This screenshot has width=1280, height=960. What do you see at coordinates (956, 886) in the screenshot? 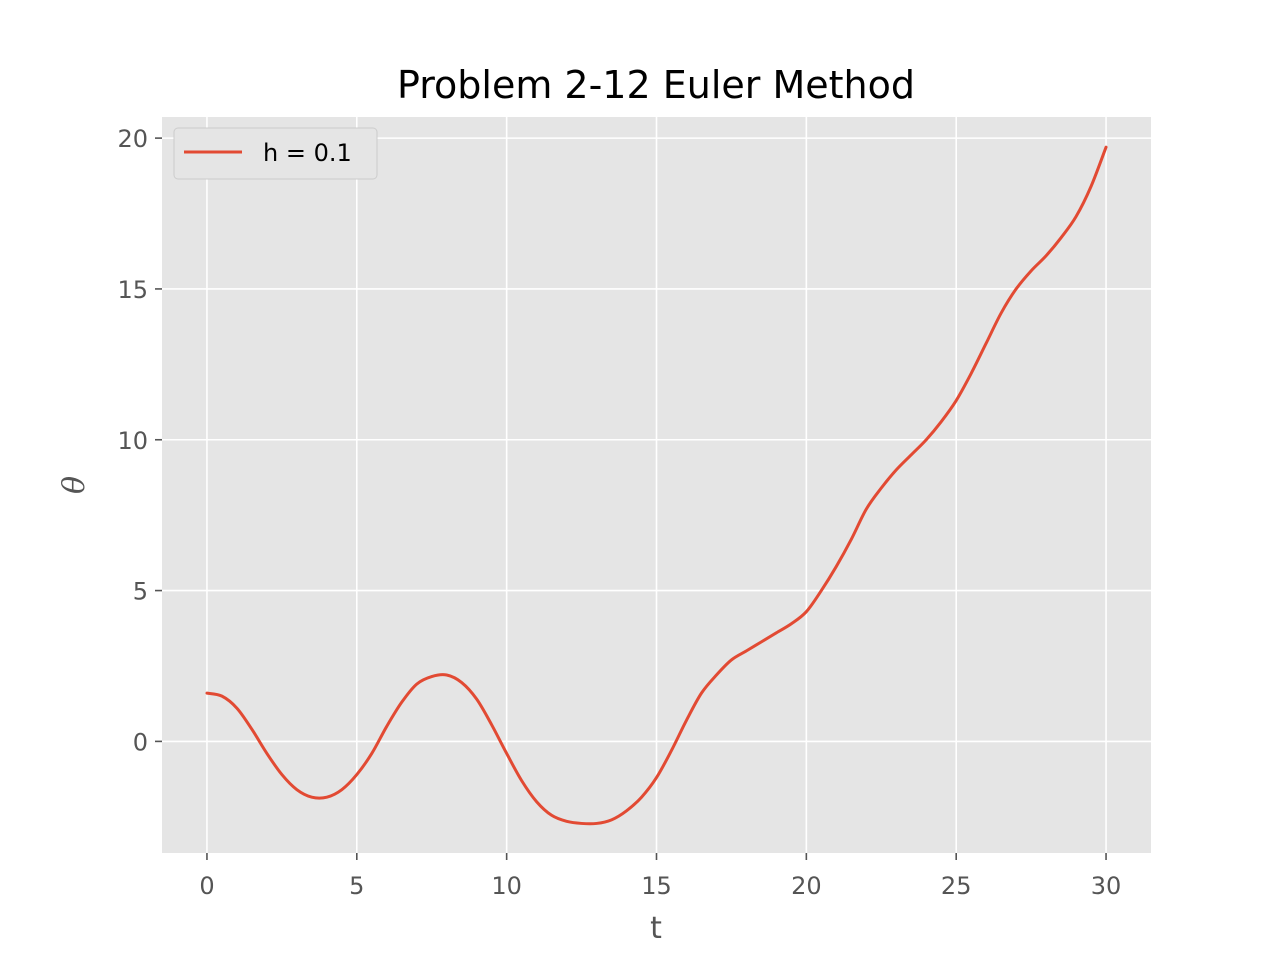
I see `x-tick-label: 25` at bounding box center [956, 886].